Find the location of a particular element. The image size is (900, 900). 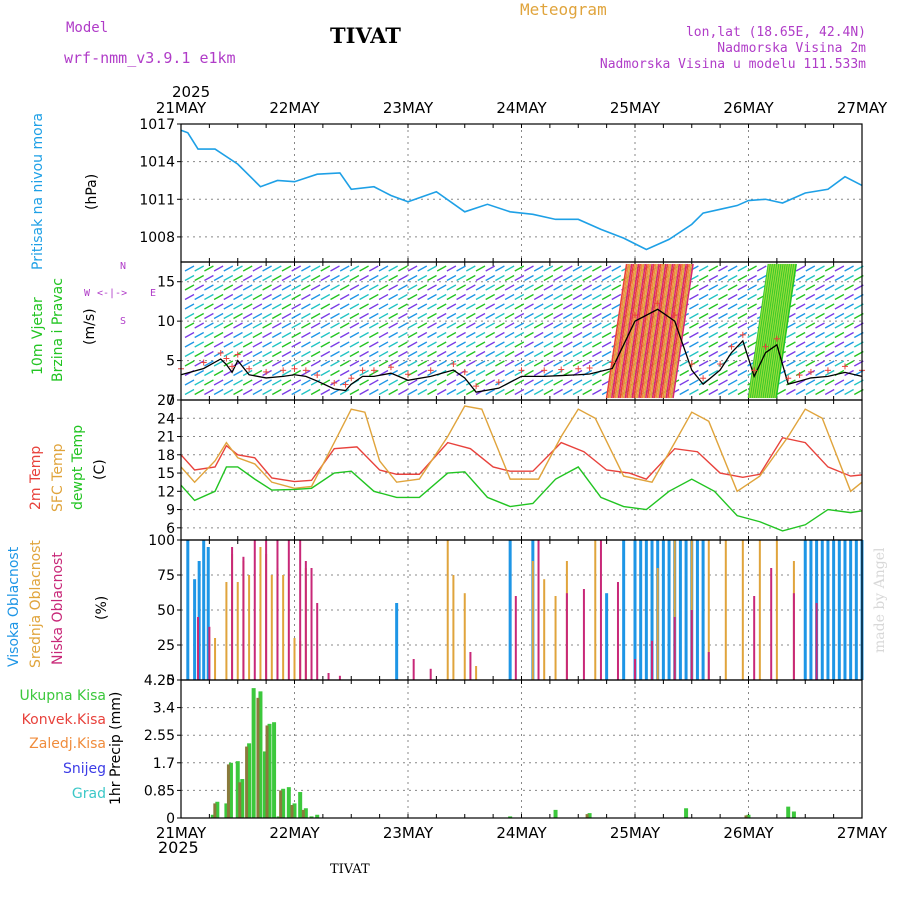

x-day-label-bottom: 23MAY is located at coordinates (408, 833).